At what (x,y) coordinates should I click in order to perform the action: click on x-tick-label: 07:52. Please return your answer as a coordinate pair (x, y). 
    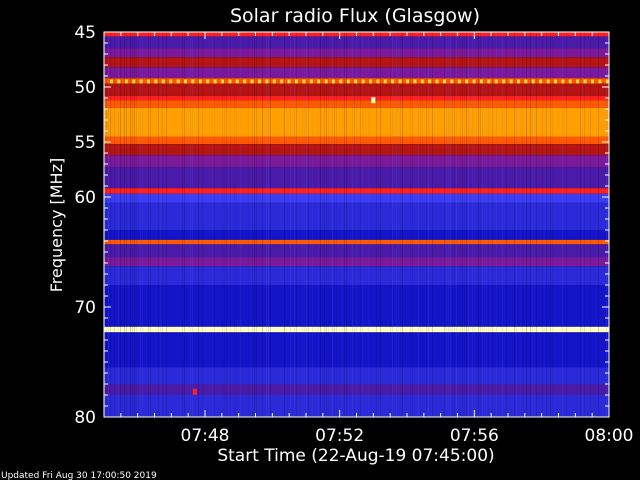
    Looking at the image, I should click on (339, 436).